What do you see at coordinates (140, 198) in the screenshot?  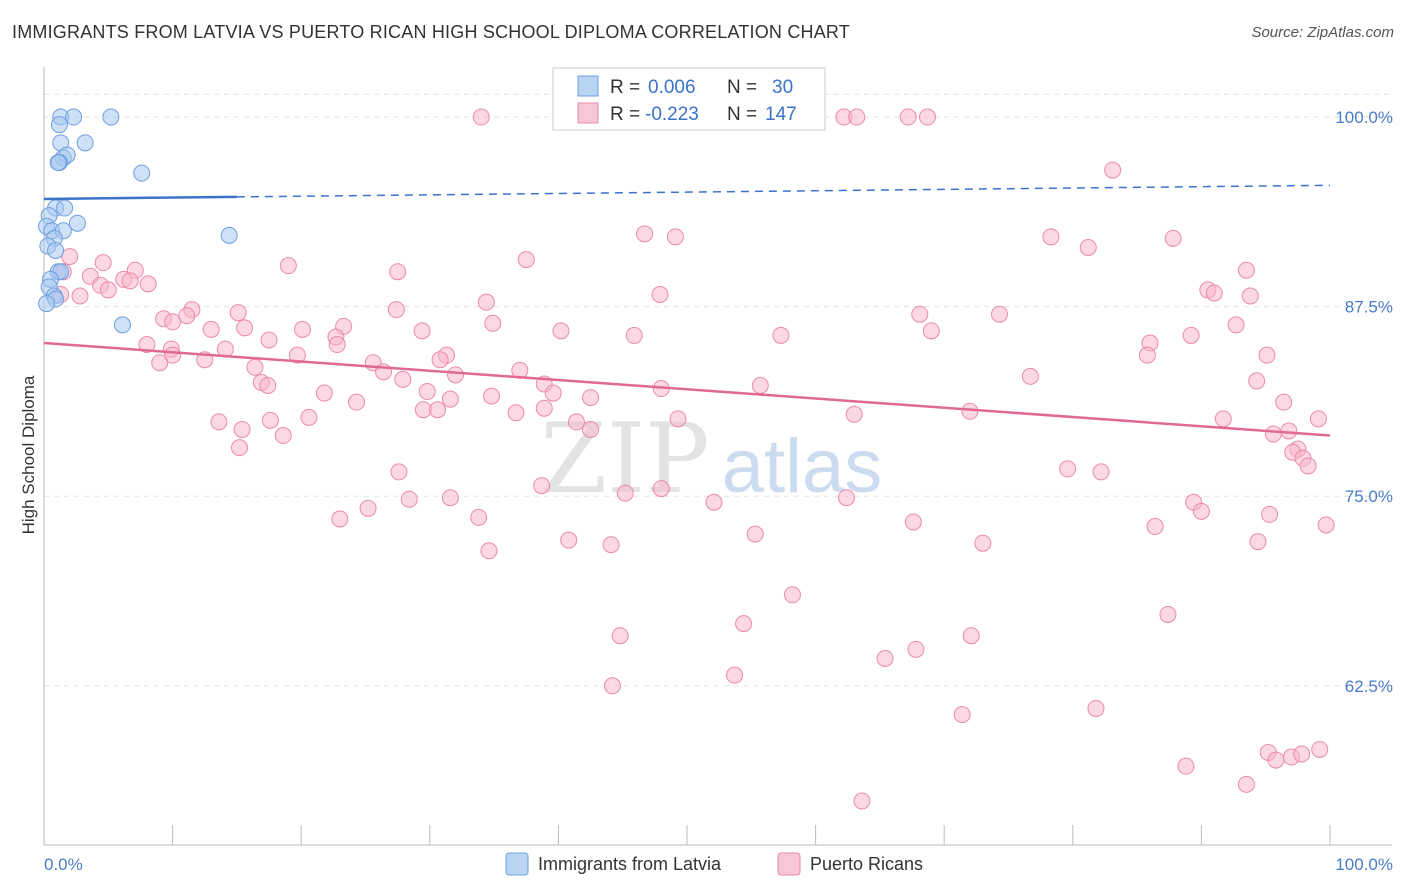 I see `trend-latvia-solid` at bounding box center [140, 198].